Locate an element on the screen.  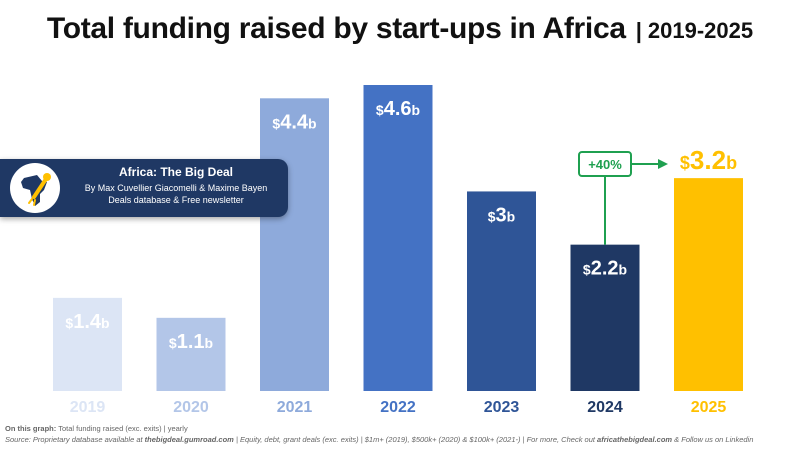
value-label-2019: $1.4b is located at coordinates (87, 322).